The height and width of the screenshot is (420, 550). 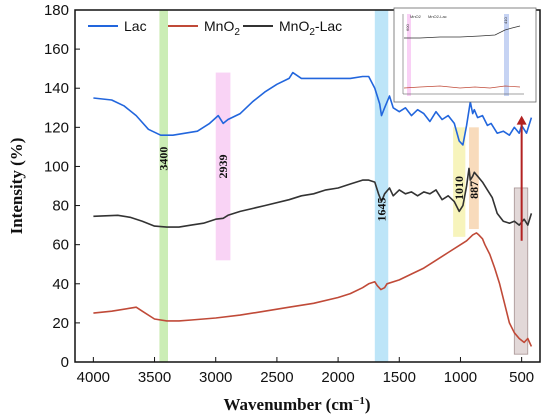 What do you see at coordinates (135, 26) in the screenshot?
I see `legend-label-lac: Lac` at bounding box center [135, 26].